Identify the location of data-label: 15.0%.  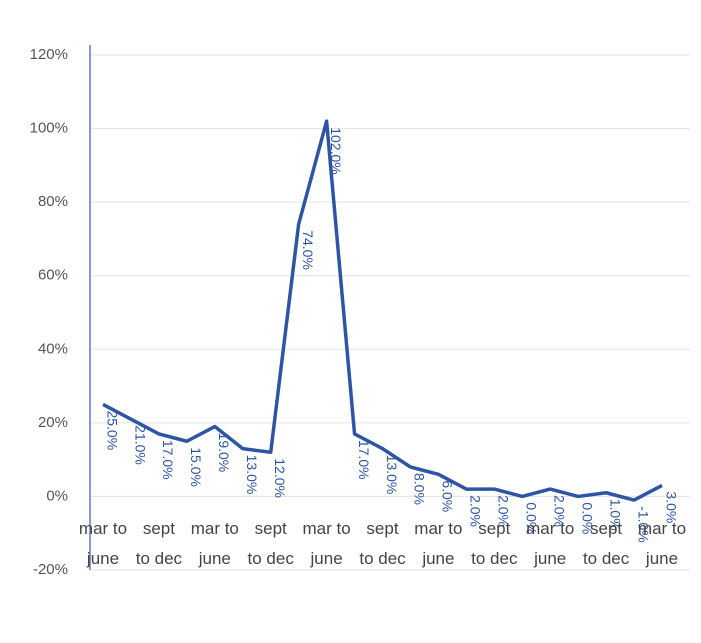
(196, 467).